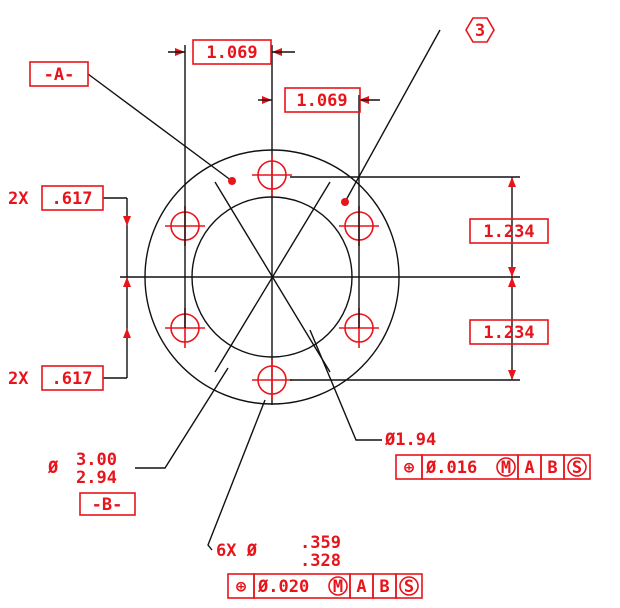  I want to click on limit-lower: 2.94, so click(96, 478).